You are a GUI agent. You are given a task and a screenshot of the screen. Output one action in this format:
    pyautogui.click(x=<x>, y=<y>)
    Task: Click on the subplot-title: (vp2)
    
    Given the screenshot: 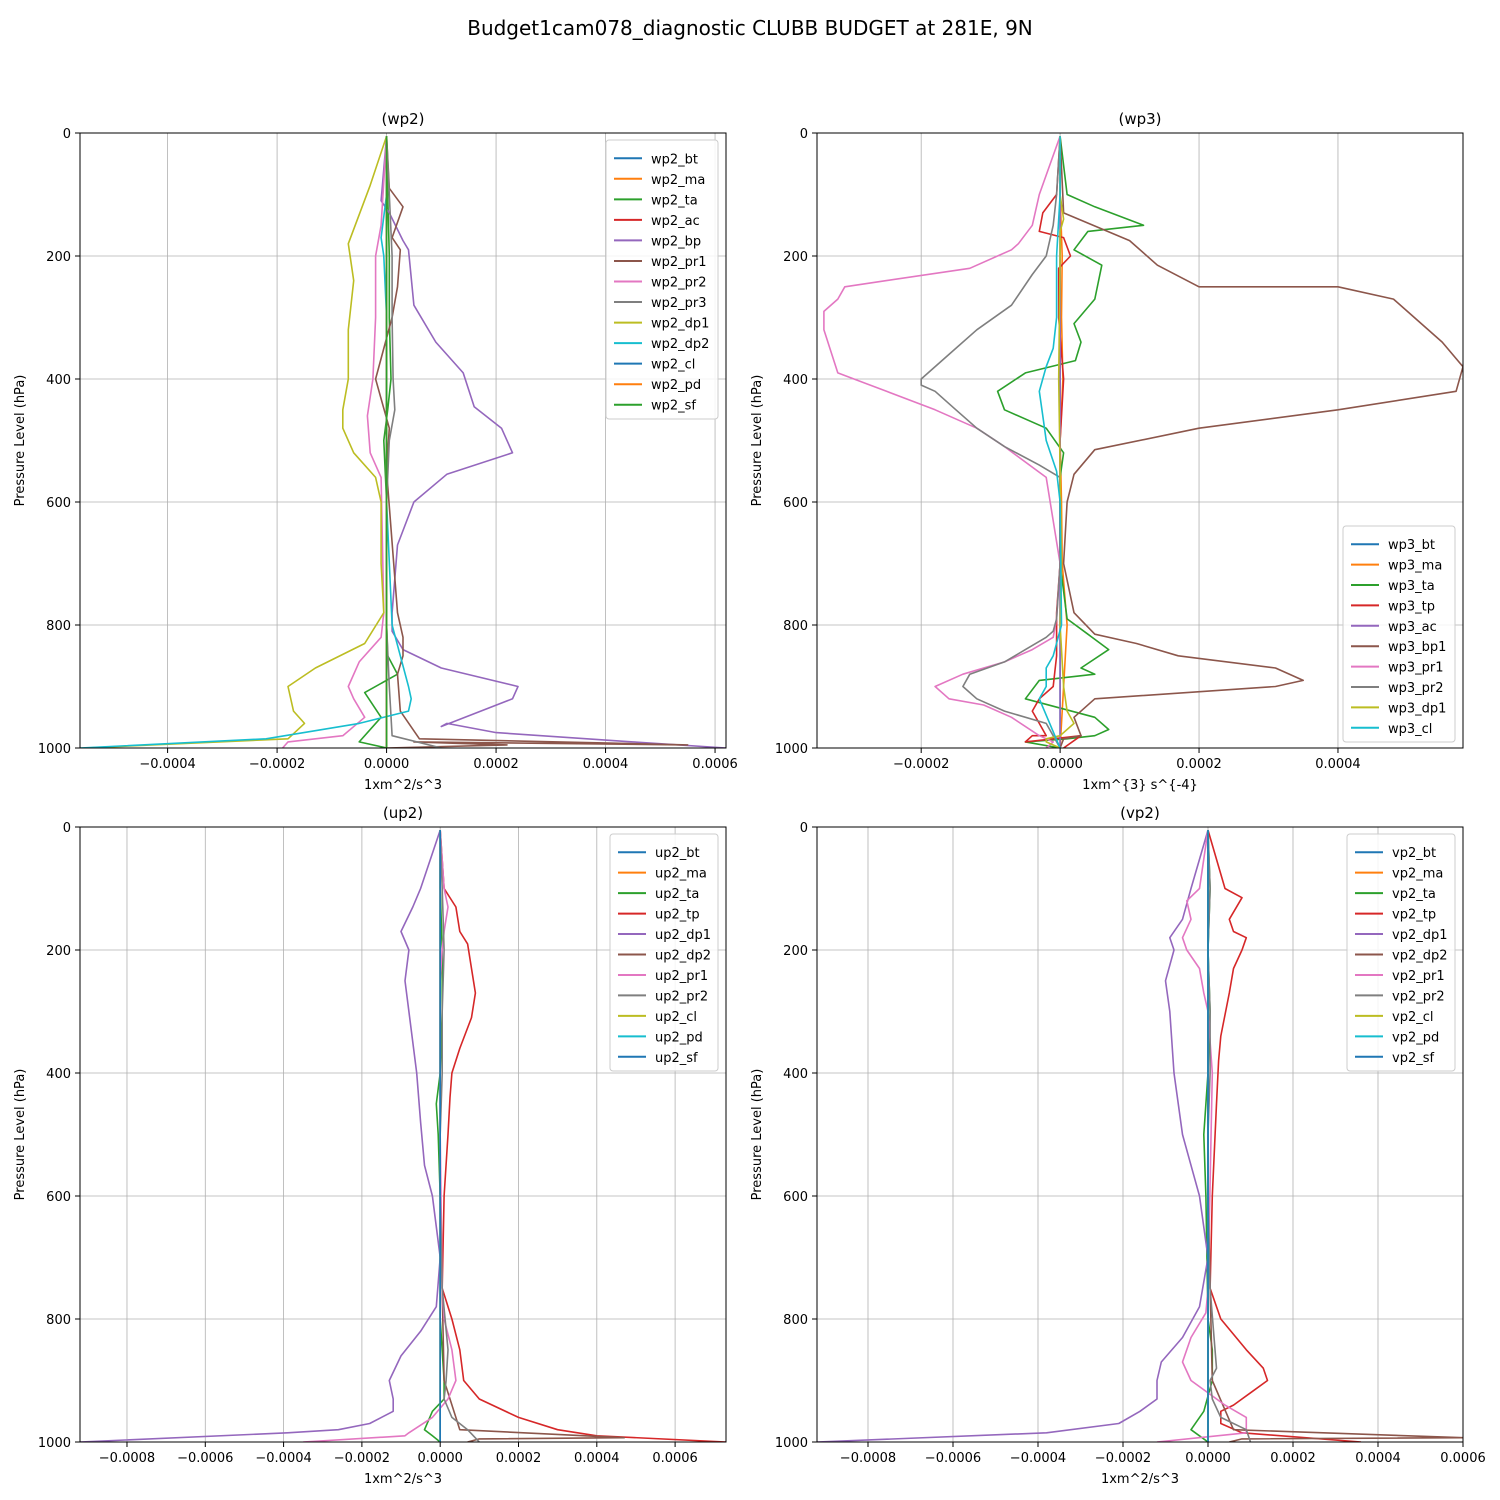 What is the action you would take?
    pyautogui.click(x=1140, y=813)
    